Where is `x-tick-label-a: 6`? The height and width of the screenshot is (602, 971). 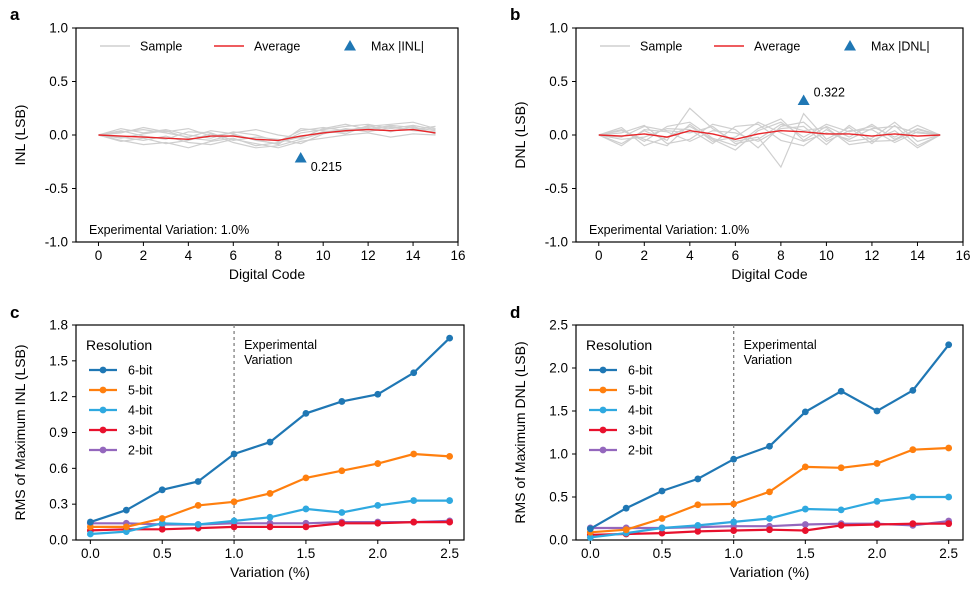 x-tick-label-a: 6 is located at coordinates (234, 255).